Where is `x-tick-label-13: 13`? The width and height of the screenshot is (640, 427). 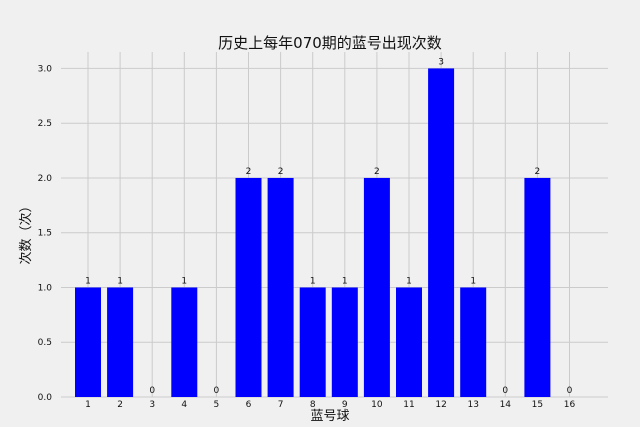
x-tick-label-13: 13 is located at coordinates (472, 405).